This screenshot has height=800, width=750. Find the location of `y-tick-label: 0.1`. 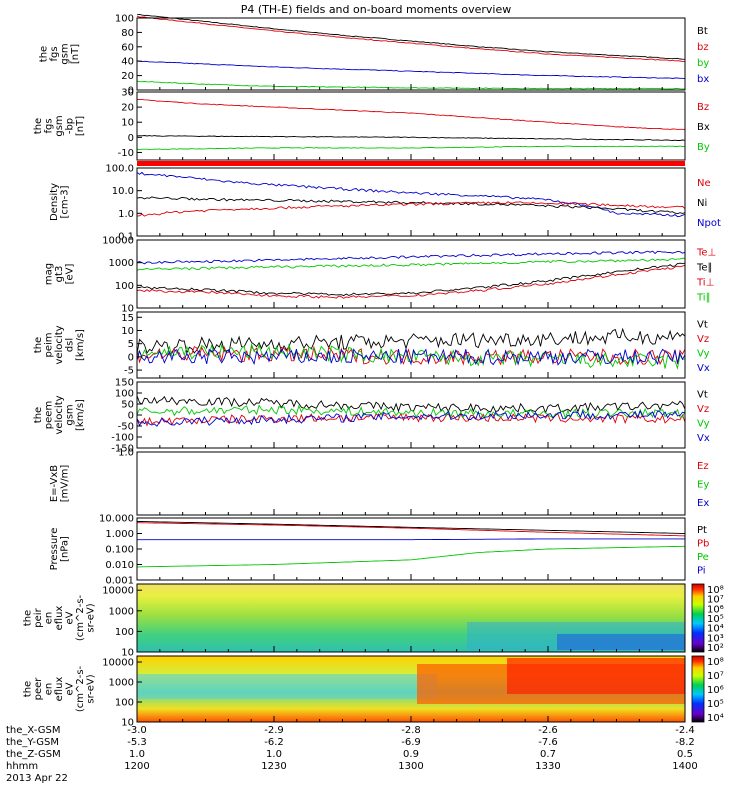

y-tick-label: 0.1 is located at coordinates (126, 237).